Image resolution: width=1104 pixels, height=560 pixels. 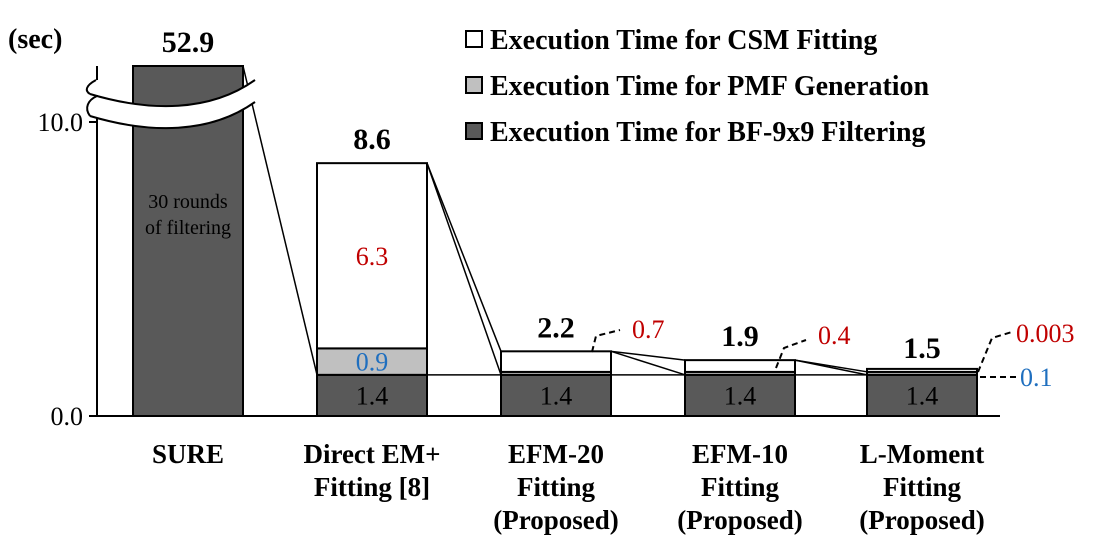 I want to click on x-category-label: EFM-10, so click(x=740, y=454).